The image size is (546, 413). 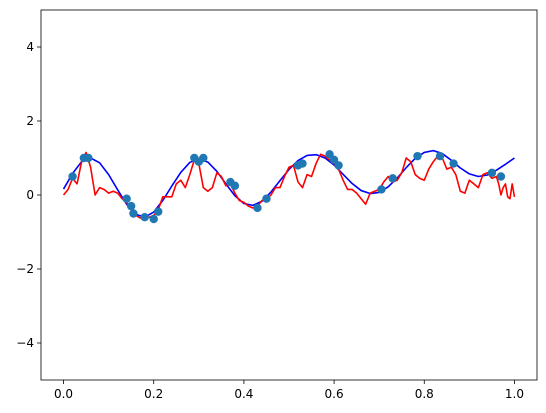 What do you see at coordinates (30, 47) in the screenshot?
I see `y-tick-label: 4` at bounding box center [30, 47].